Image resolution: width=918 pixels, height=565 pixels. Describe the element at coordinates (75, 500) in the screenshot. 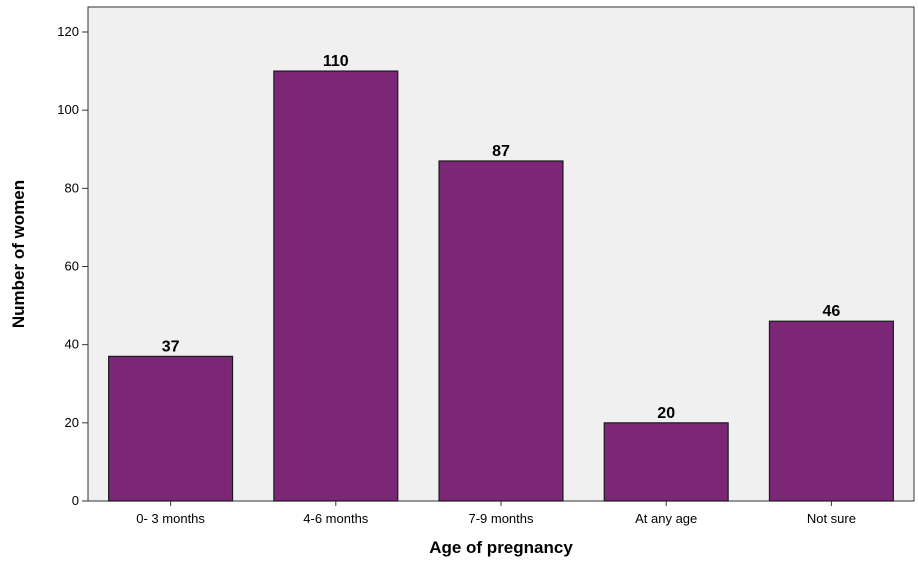

I see `y-tick-label-0: 0` at that location.